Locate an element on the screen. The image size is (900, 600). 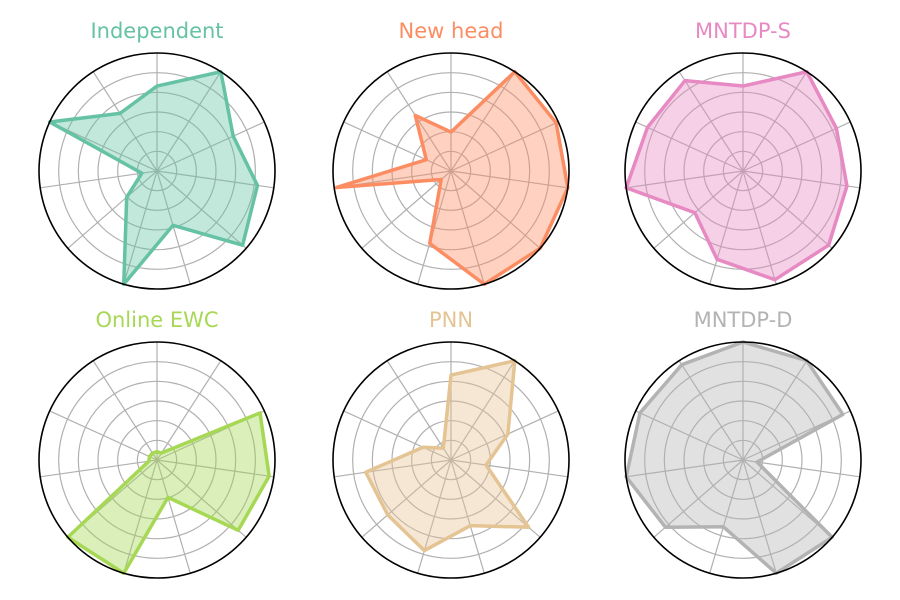
panel-title-mntdp-d: MNTDP-D is located at coordinates (743, 320).